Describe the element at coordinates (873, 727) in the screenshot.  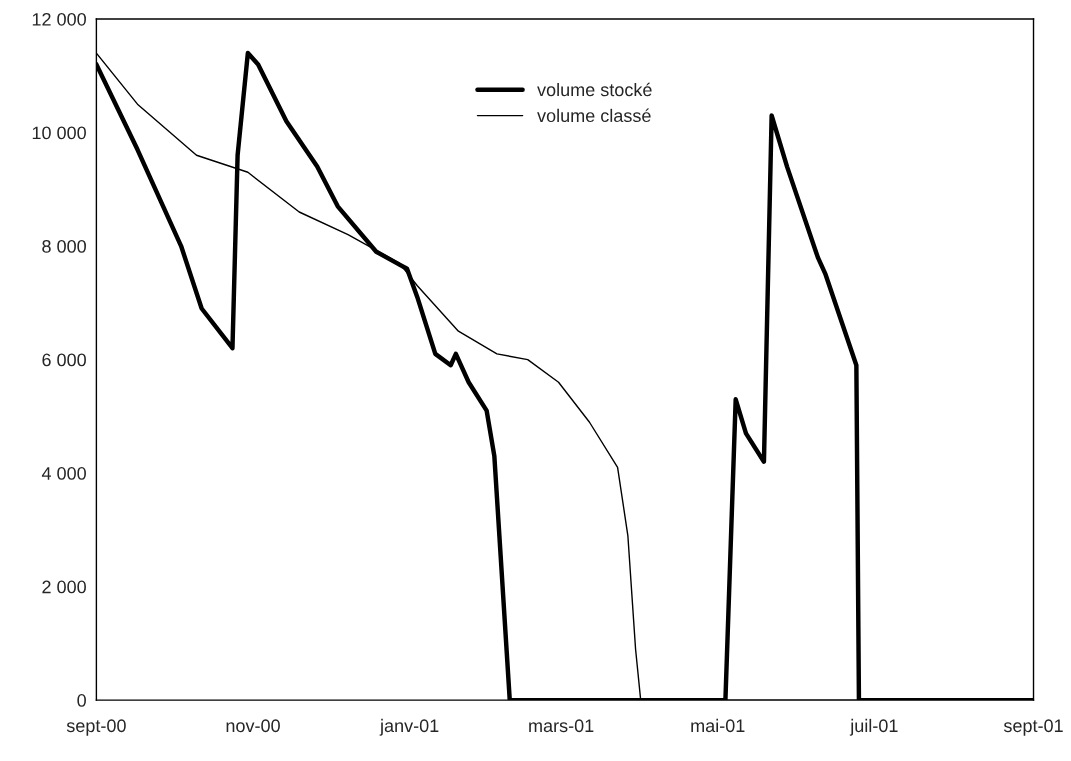
I see `x-tick-label: juil-01` at that location.